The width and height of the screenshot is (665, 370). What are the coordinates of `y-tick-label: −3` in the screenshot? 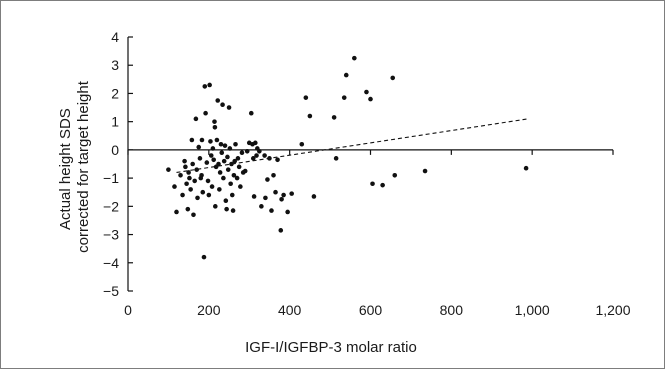 It's located at (111, 235).